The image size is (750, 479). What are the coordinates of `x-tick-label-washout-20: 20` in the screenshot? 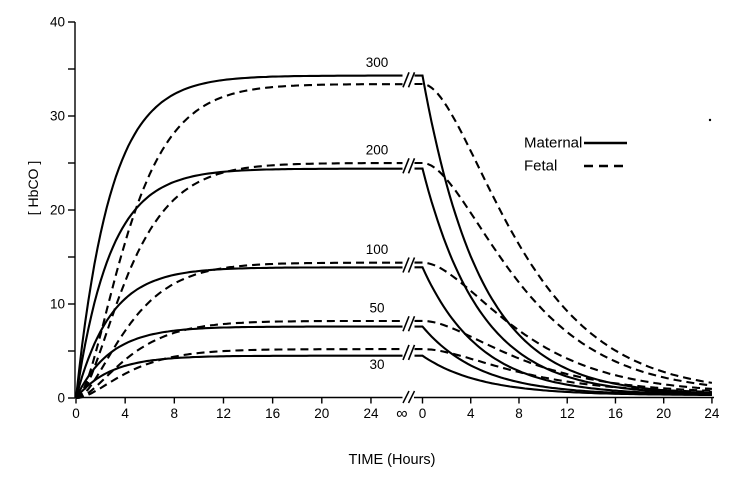 It's located at (663, 413).